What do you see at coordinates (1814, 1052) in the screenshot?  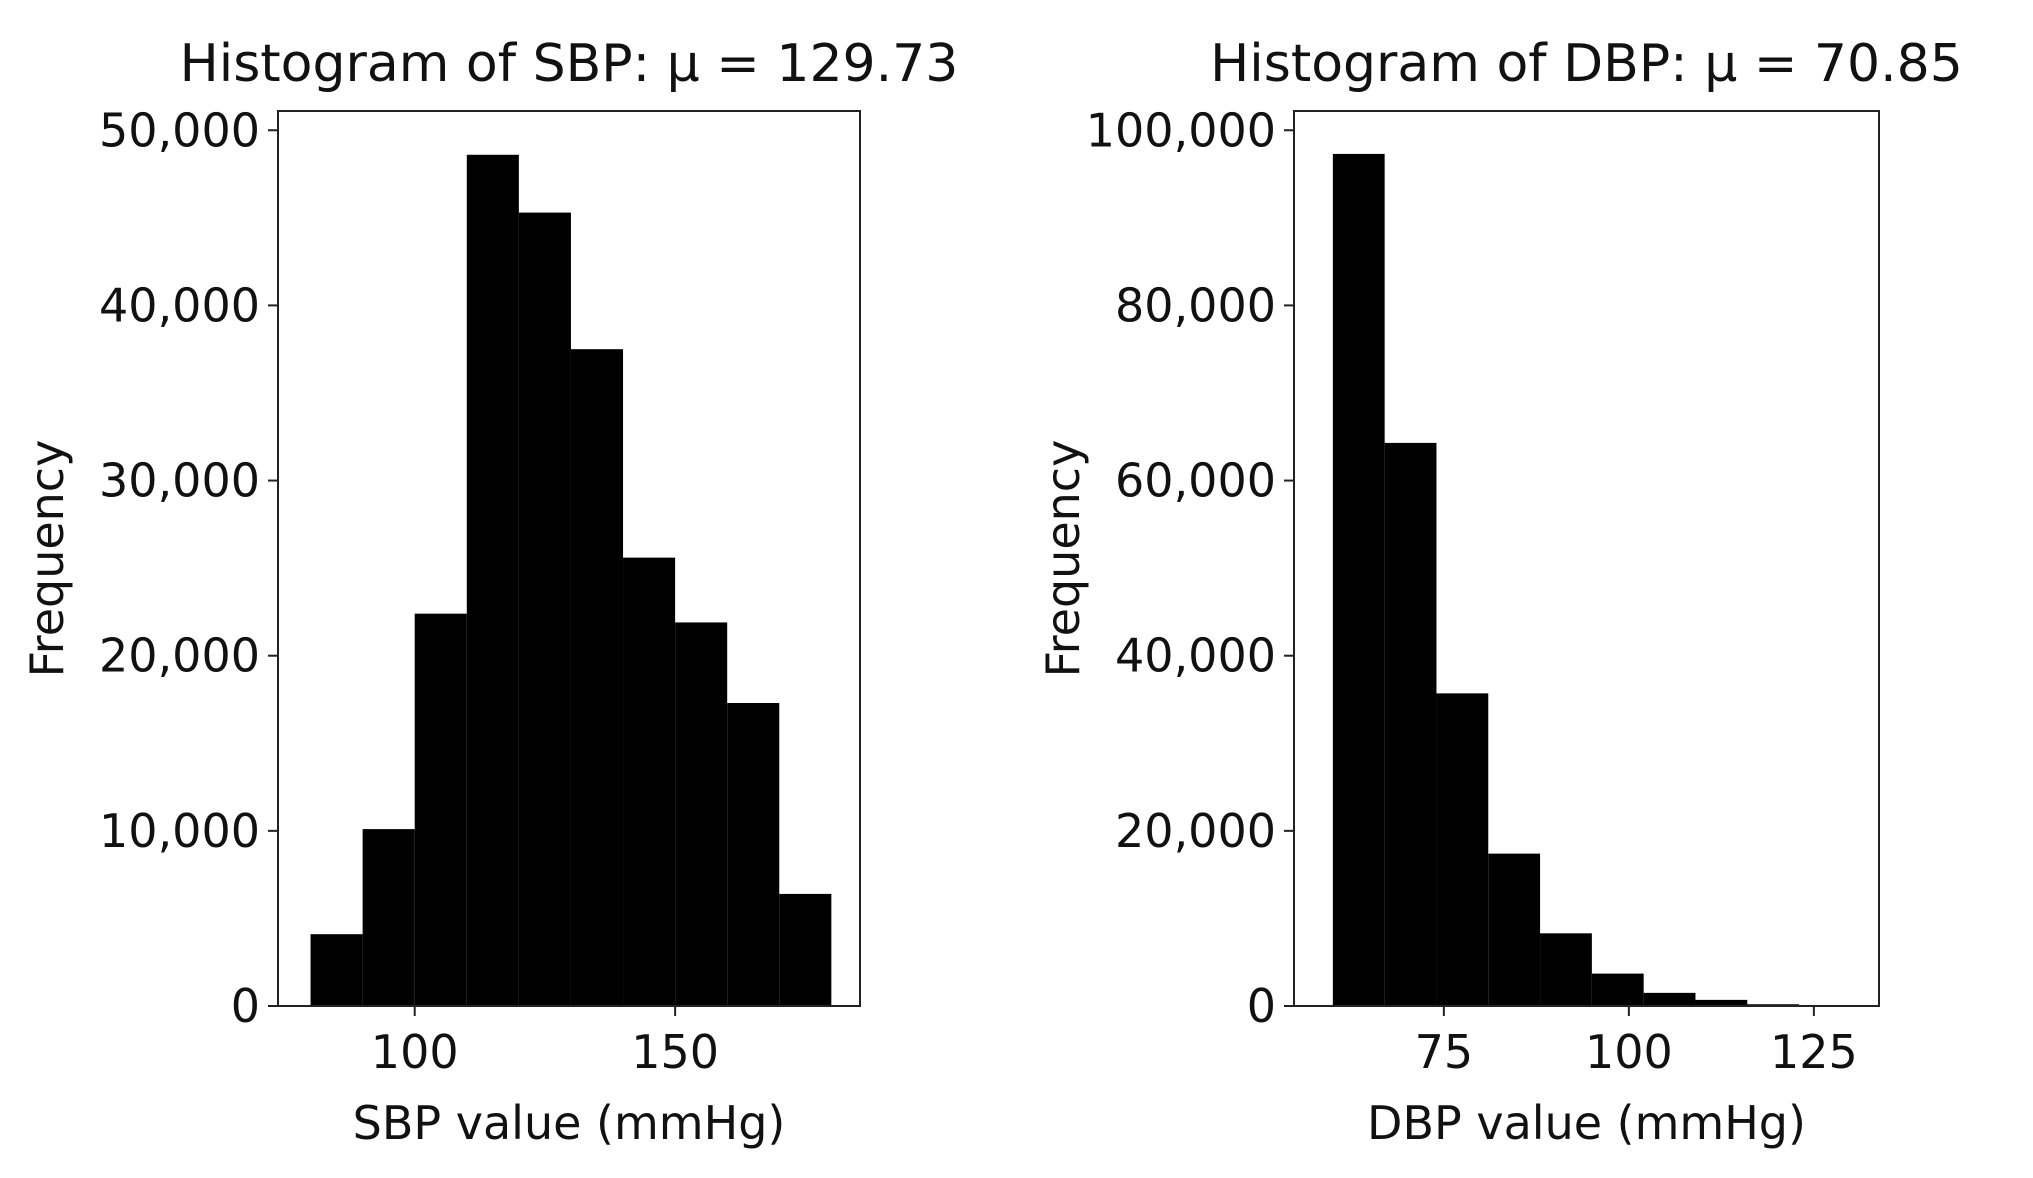 I see `x-tick-label: 125` at bounding box center [1814, 1052].